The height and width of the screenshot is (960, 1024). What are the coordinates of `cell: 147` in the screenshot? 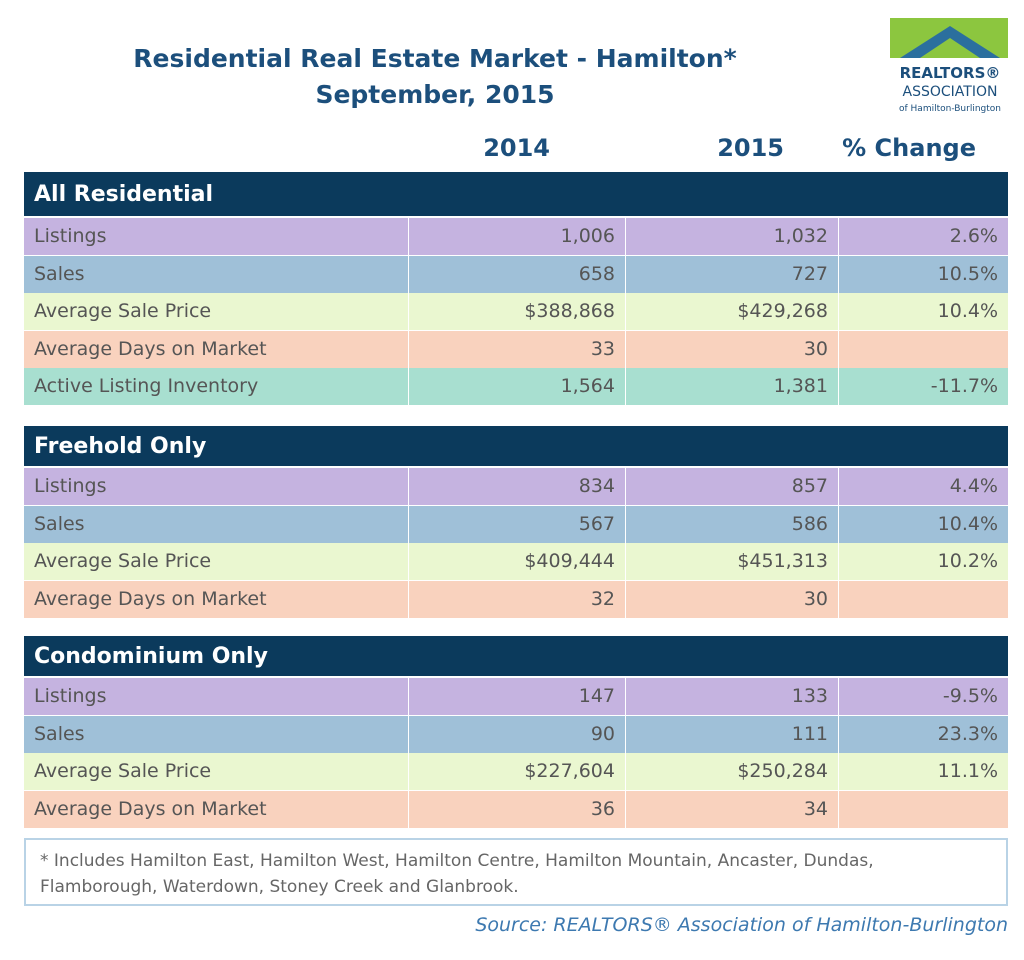 It's located at (516, 696).